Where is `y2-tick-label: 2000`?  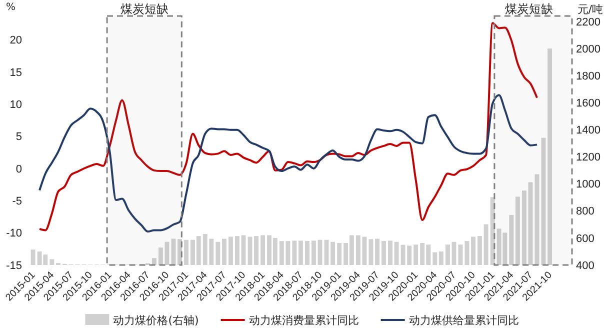
y2-tick-label: 2000 is located at coordinates (588, 49).